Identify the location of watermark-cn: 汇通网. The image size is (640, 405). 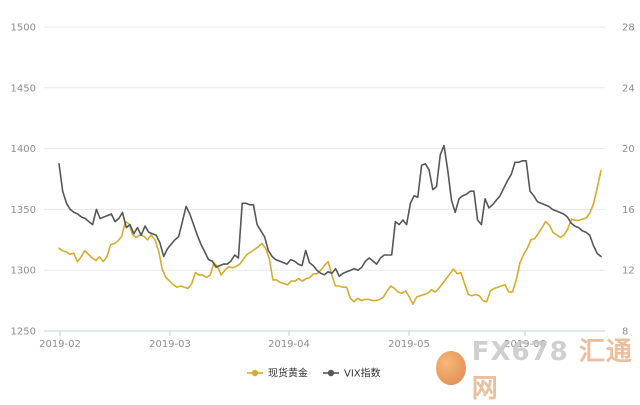
(552, 370).